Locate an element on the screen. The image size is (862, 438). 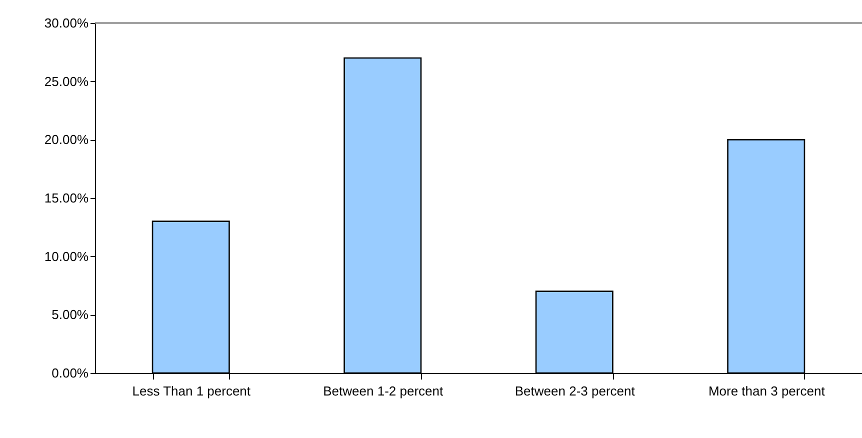
y-tick-label: 10.00% is located at coordinates (66, 256).